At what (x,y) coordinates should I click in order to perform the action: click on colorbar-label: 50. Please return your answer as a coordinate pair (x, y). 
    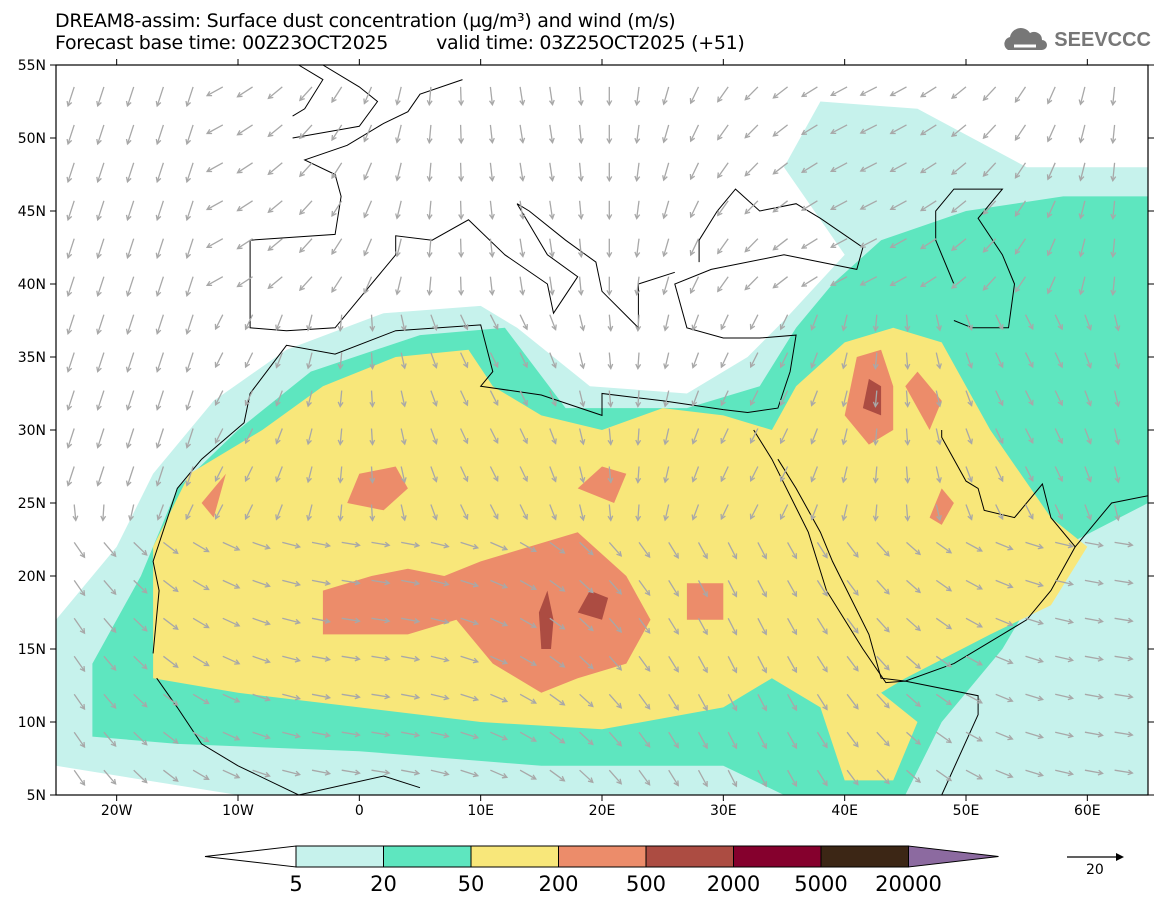
    Looking at the image, I should click on (471, 884).